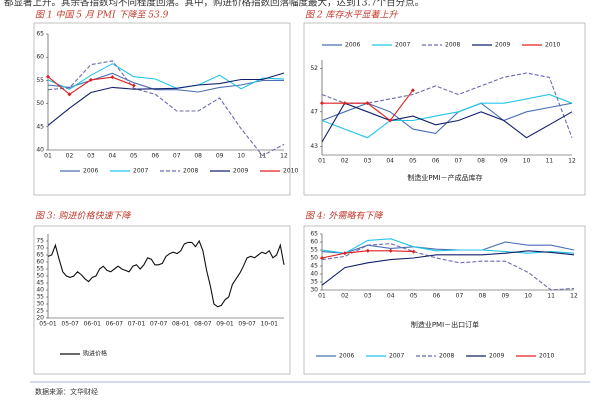 This screenshot has height=406, width=595. I want to click on x-tick-label: 06-01, so click(93, 324).